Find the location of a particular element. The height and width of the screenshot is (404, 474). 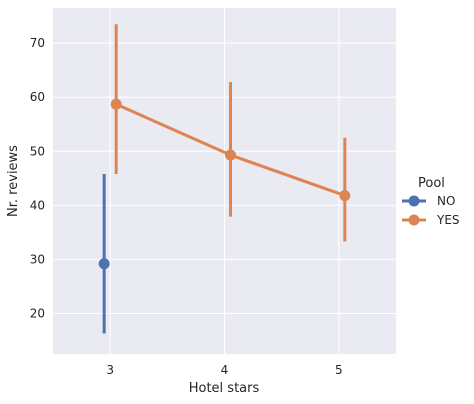

y-tick-label: 40 is located at coordinates (37, 205).